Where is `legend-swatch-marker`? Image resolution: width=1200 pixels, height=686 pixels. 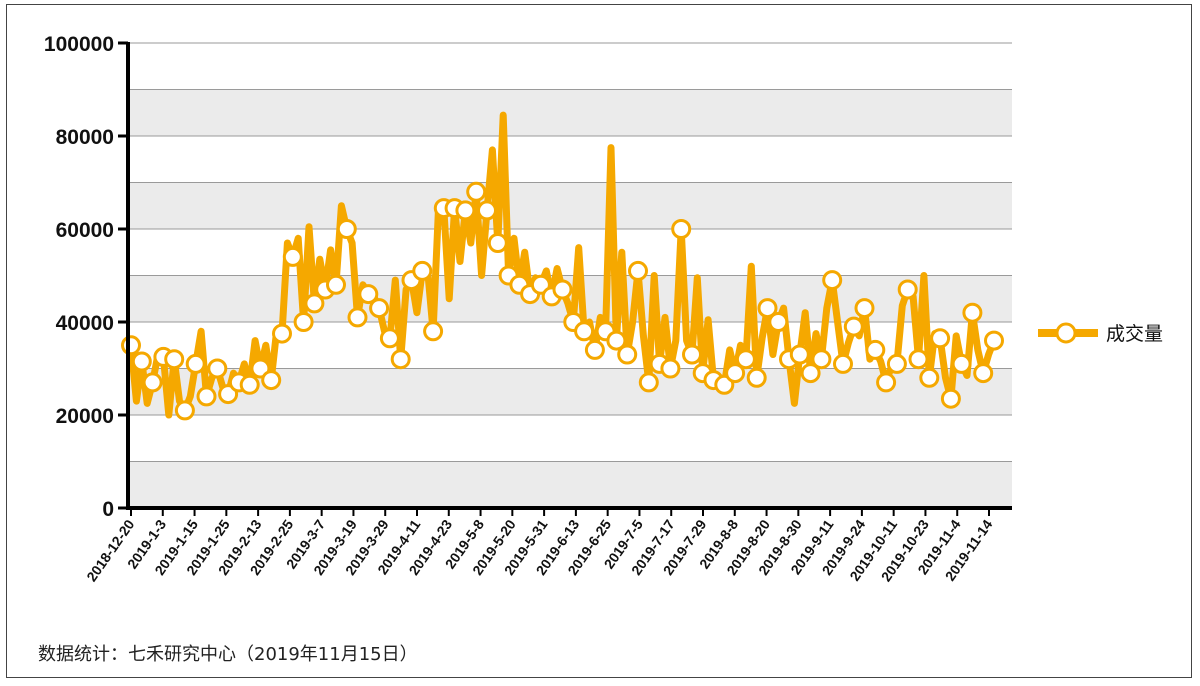
legend-swatch-marker is located at coordinates (1066, 333).